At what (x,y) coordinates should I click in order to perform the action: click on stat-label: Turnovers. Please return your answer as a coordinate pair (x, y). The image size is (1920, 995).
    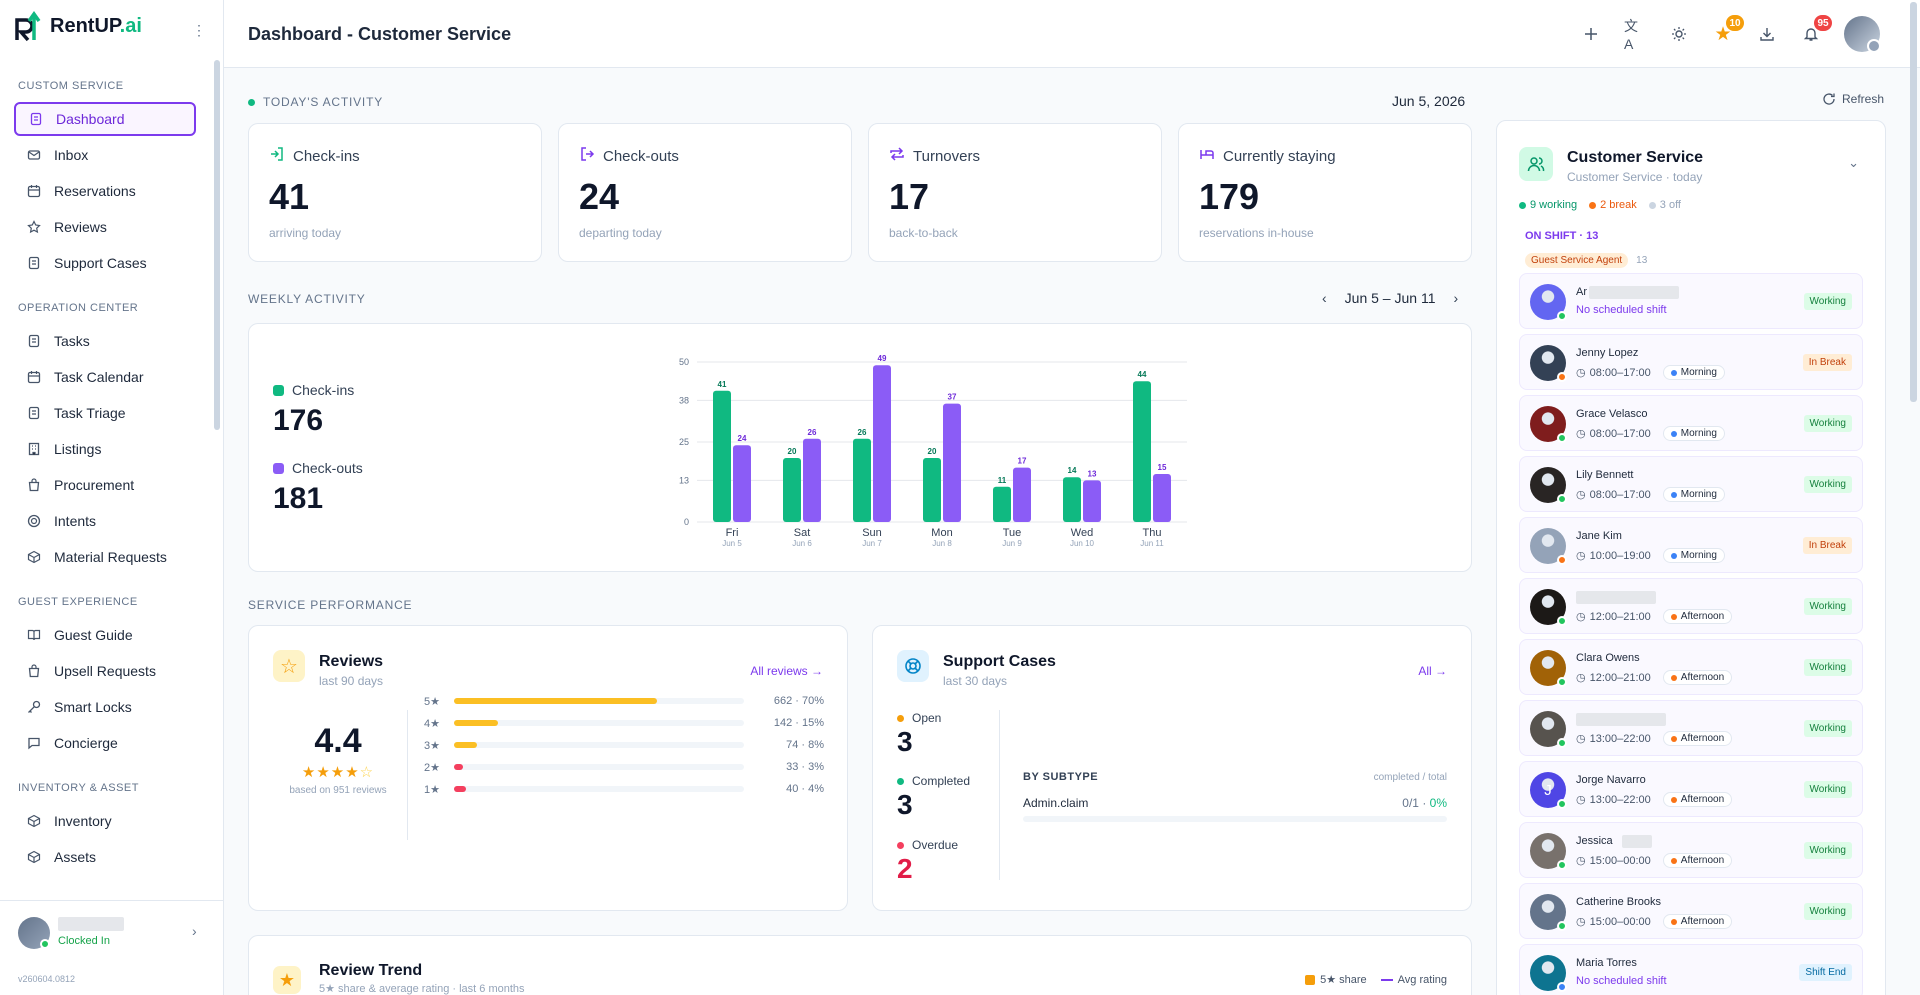
    Looking at the image, I should click on (934, 156).